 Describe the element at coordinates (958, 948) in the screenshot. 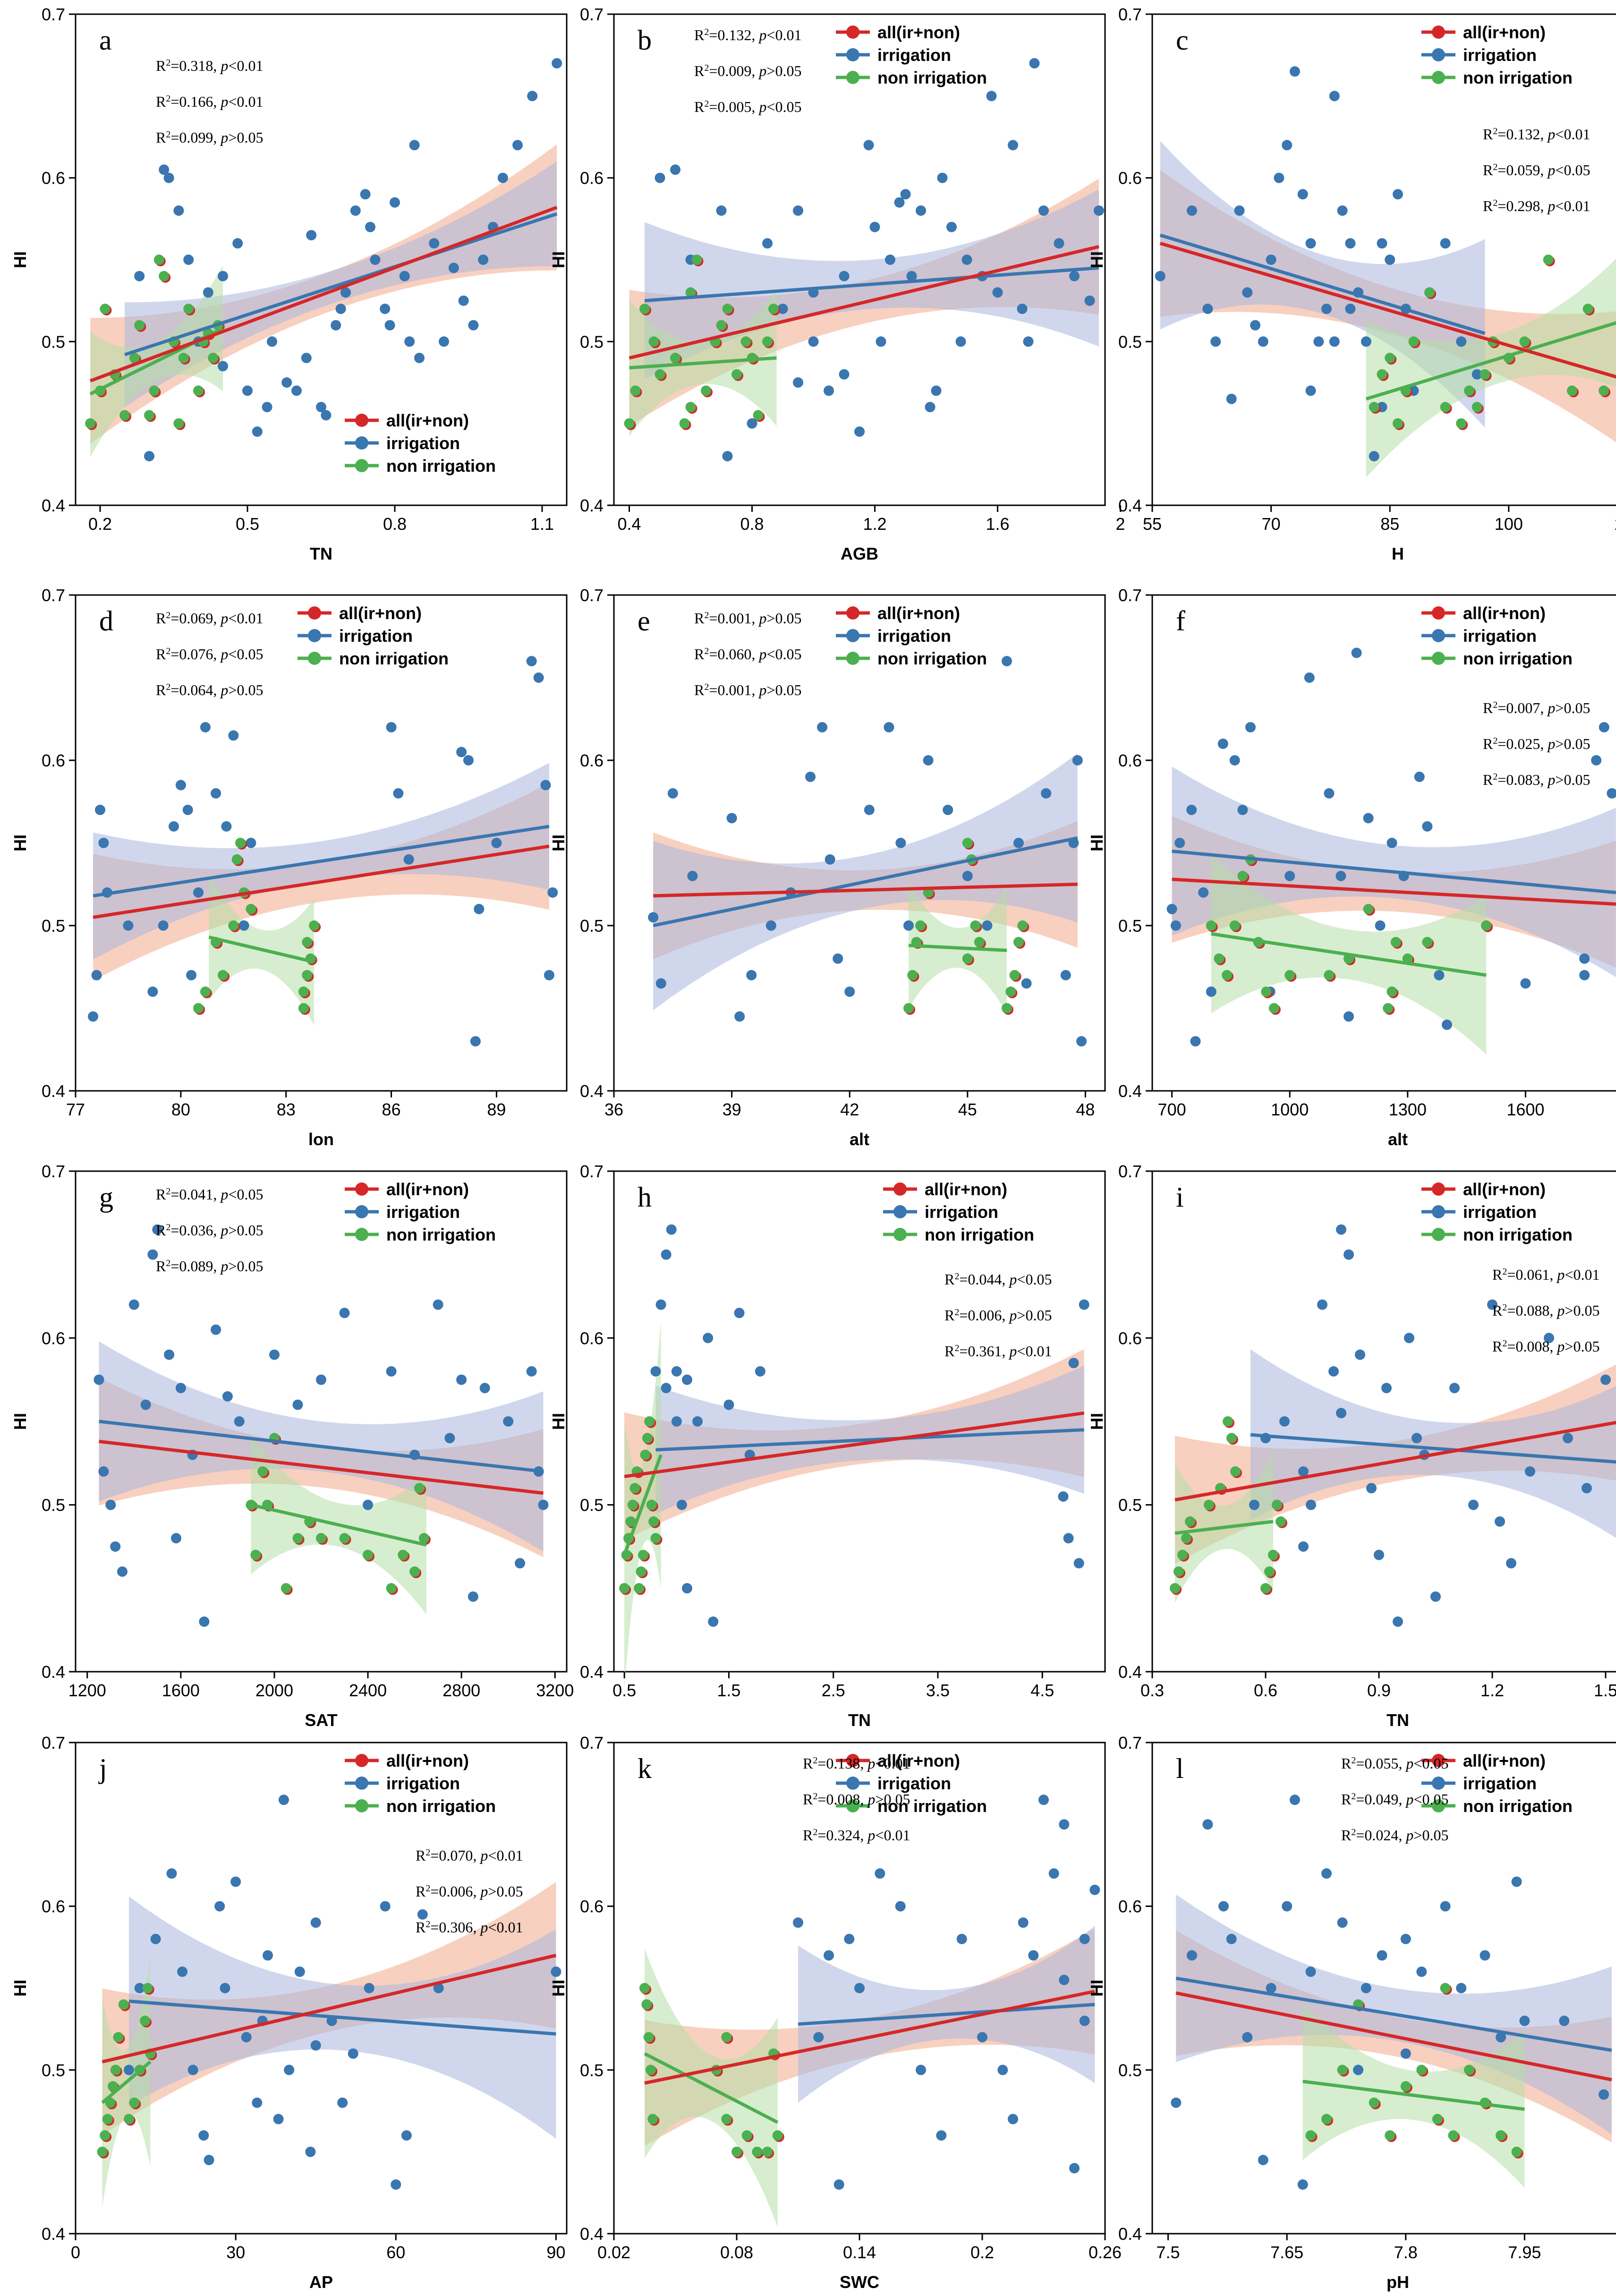

I see `regression-line-nonirr` at that location.